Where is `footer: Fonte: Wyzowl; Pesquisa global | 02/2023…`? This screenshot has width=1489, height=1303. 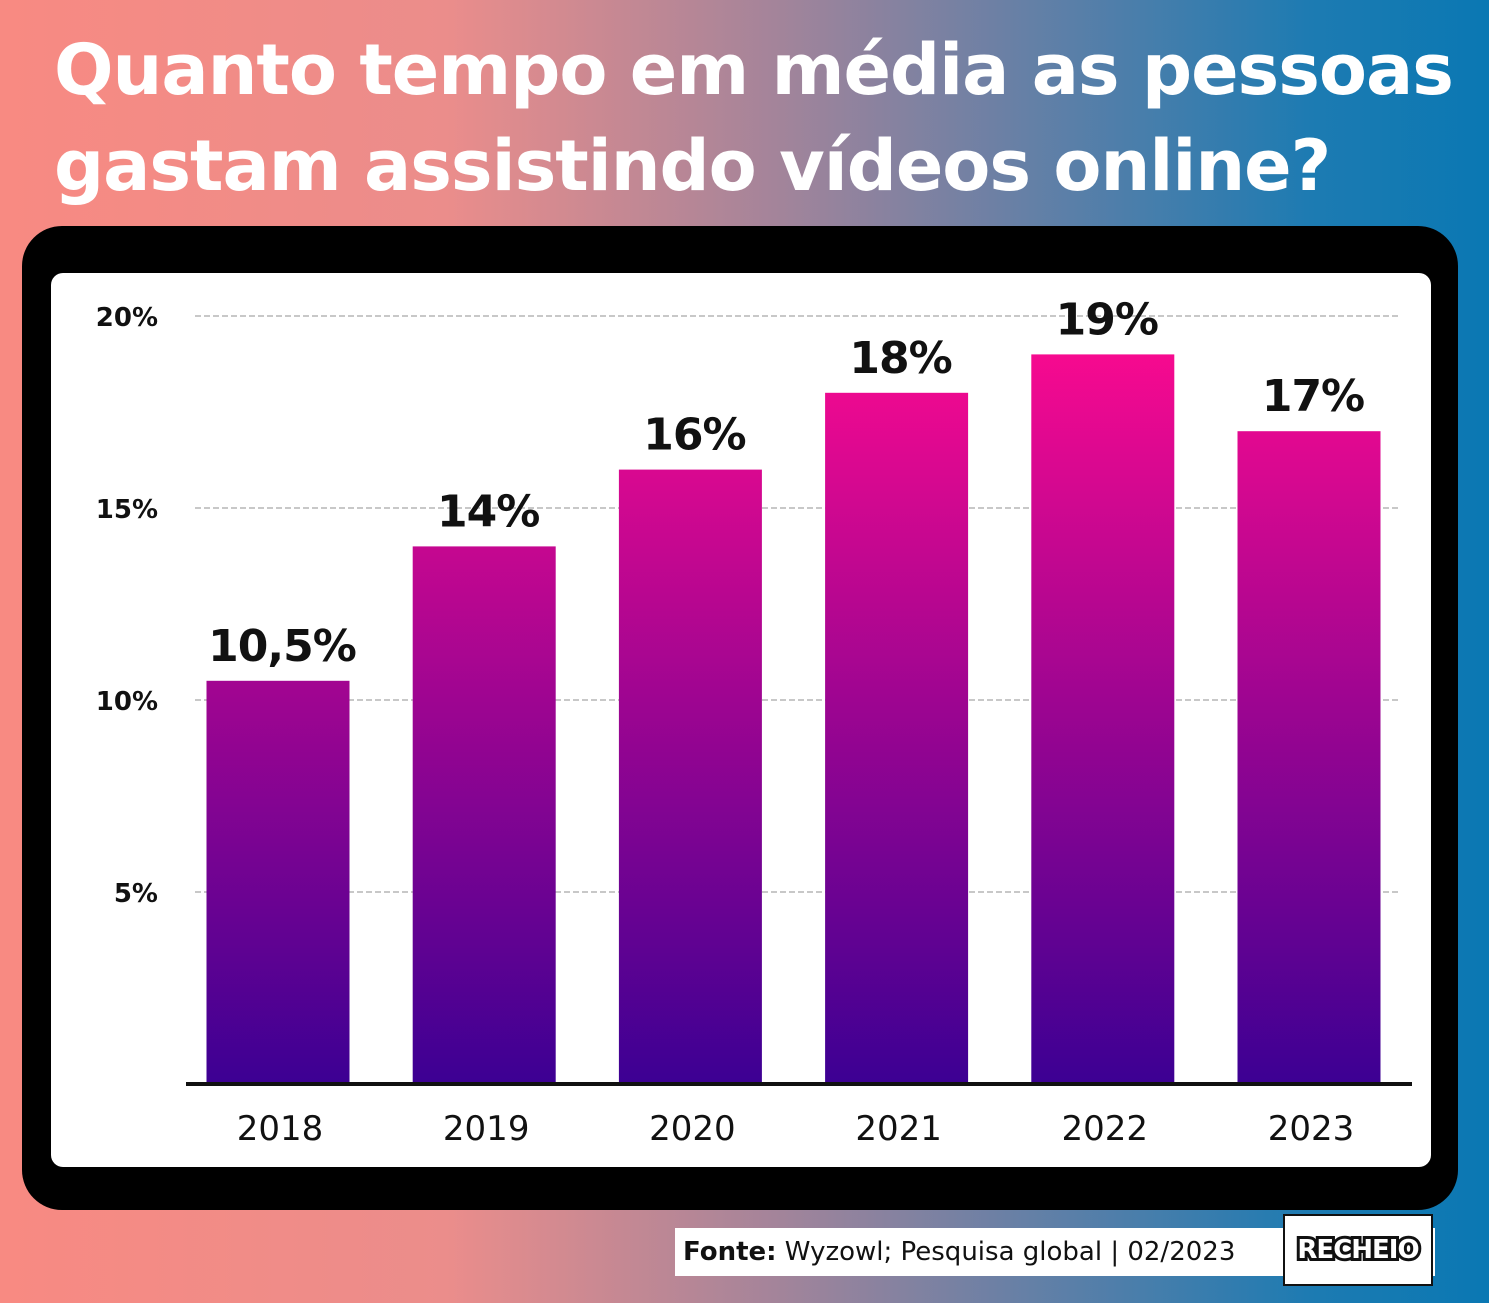
footer: Fonte: Wyzowl; Pesquisa global | 02/2023… is located at coordinates (1055, 1250).